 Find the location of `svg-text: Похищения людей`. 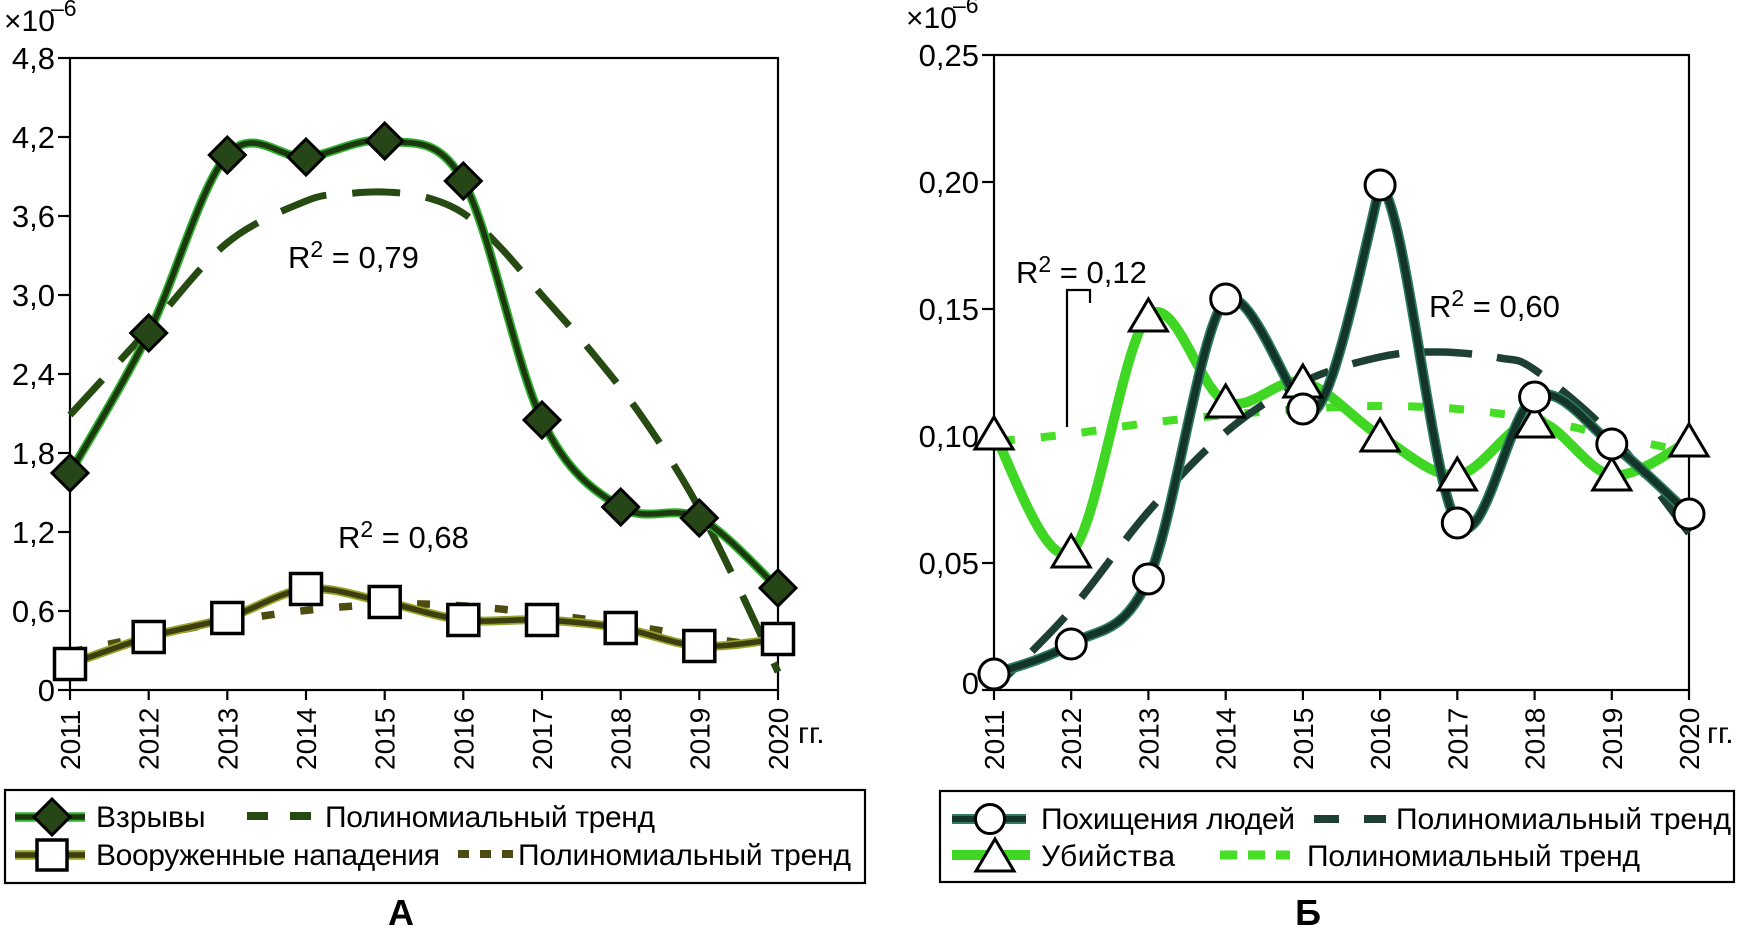

svg-text: Похищения людей is located at coordinates (1168, 819).